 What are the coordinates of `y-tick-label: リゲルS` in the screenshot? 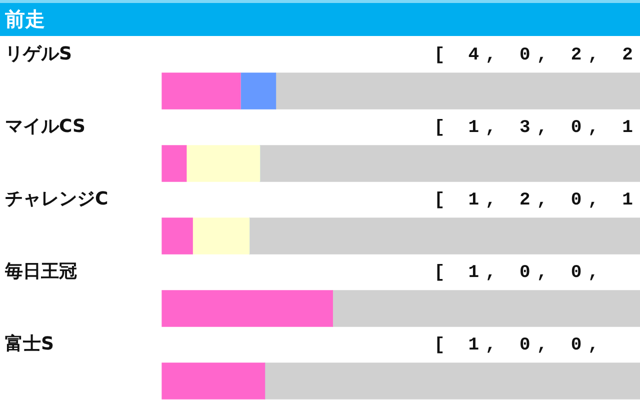 It's located at (38, 54).